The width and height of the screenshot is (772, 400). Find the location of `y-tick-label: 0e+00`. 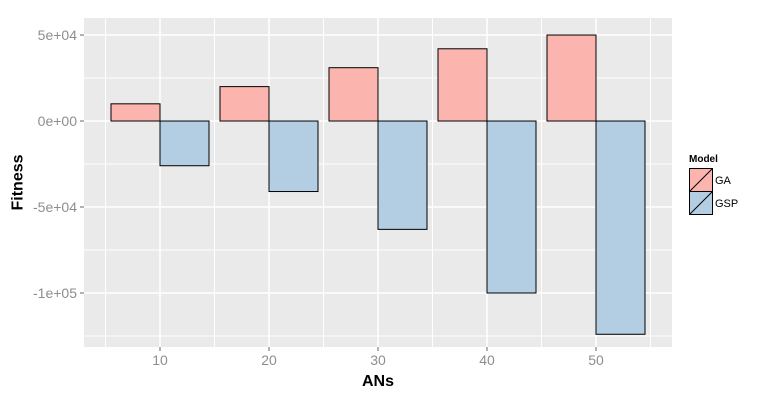

y-tick-label: 0e+00 is located at coordinates (58, 121).